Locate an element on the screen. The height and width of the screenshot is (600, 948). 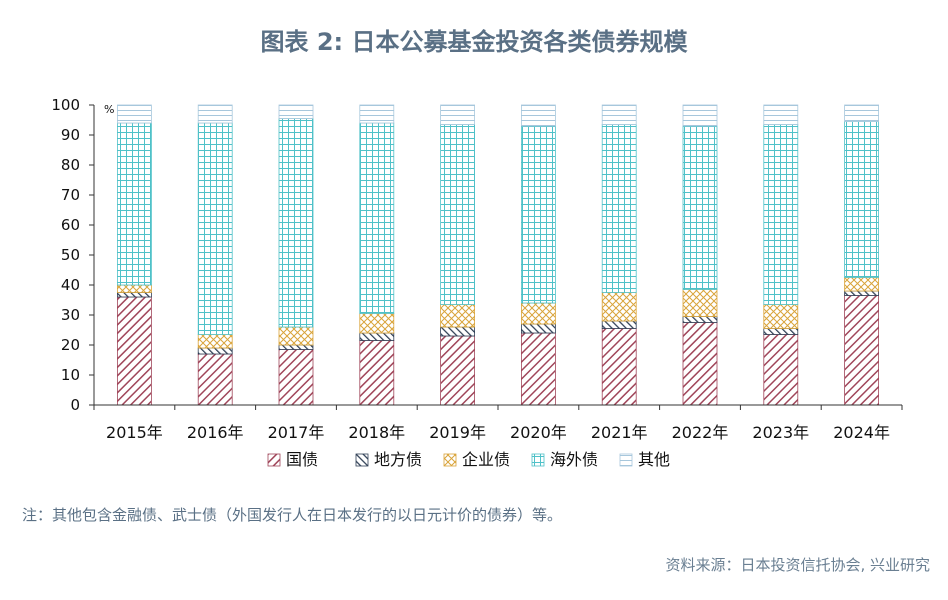
source-attribution: 资料来源：日本投资信托协会, 兴业研究 is located at coordinates (797, 565).